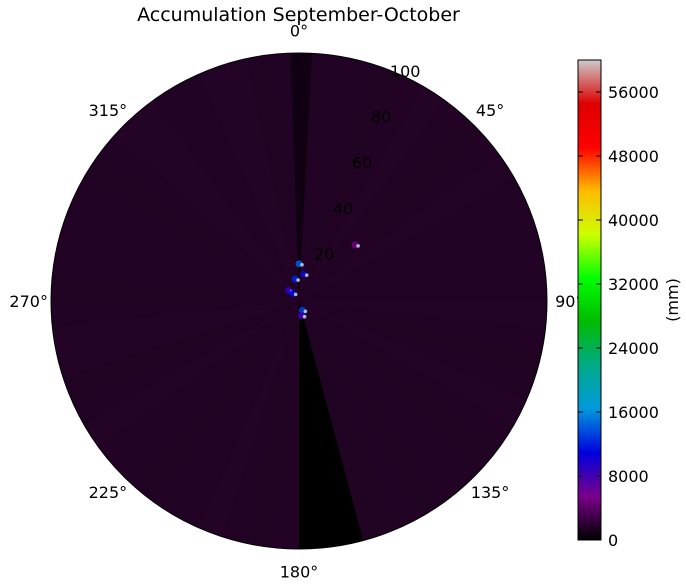 The height and width of the screenshot is (587, 686). What do you see at coordinates (490, 492) in the screenshot?
I see `angle-tick-label: 135°` at bounding box center [490, 492].